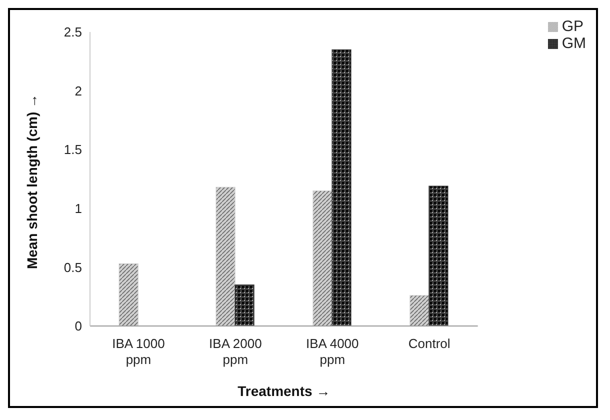 The image size is (610, 420). What do you see at coordinates (73, 150) in the screenshot?
I see `y-tick-label: 1.5` at bounding box center [73, 150].